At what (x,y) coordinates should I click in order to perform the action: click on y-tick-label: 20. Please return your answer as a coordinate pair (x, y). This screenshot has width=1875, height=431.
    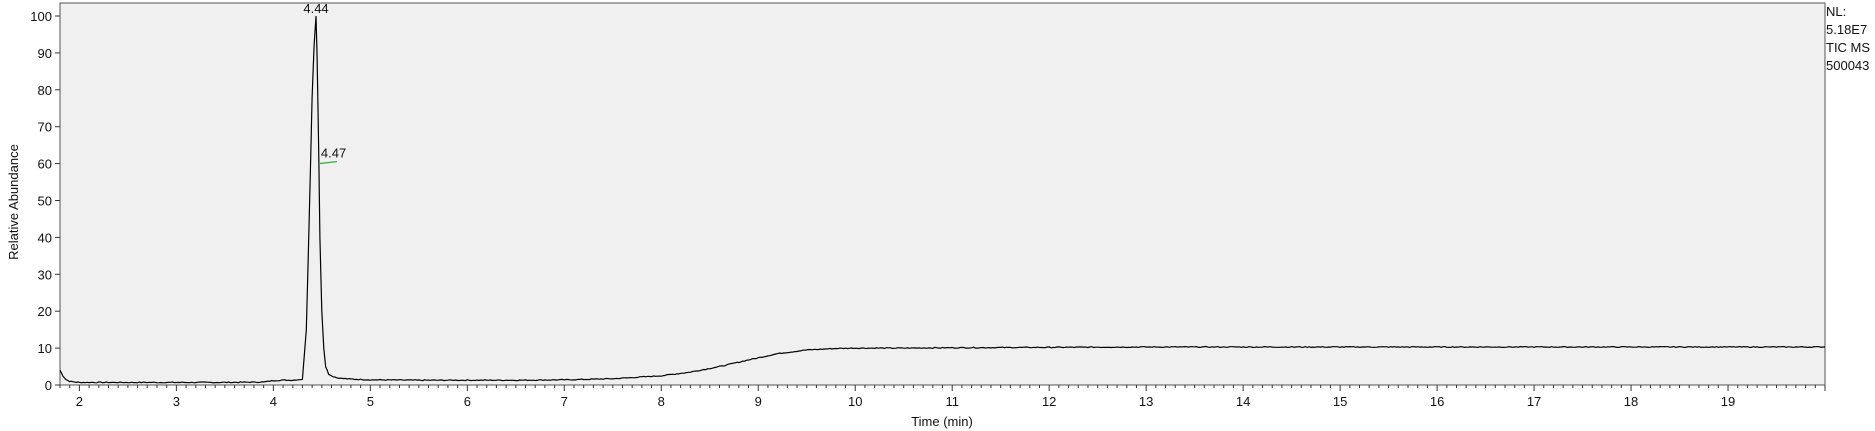
    Looking at the image, I should click on (45, 311).